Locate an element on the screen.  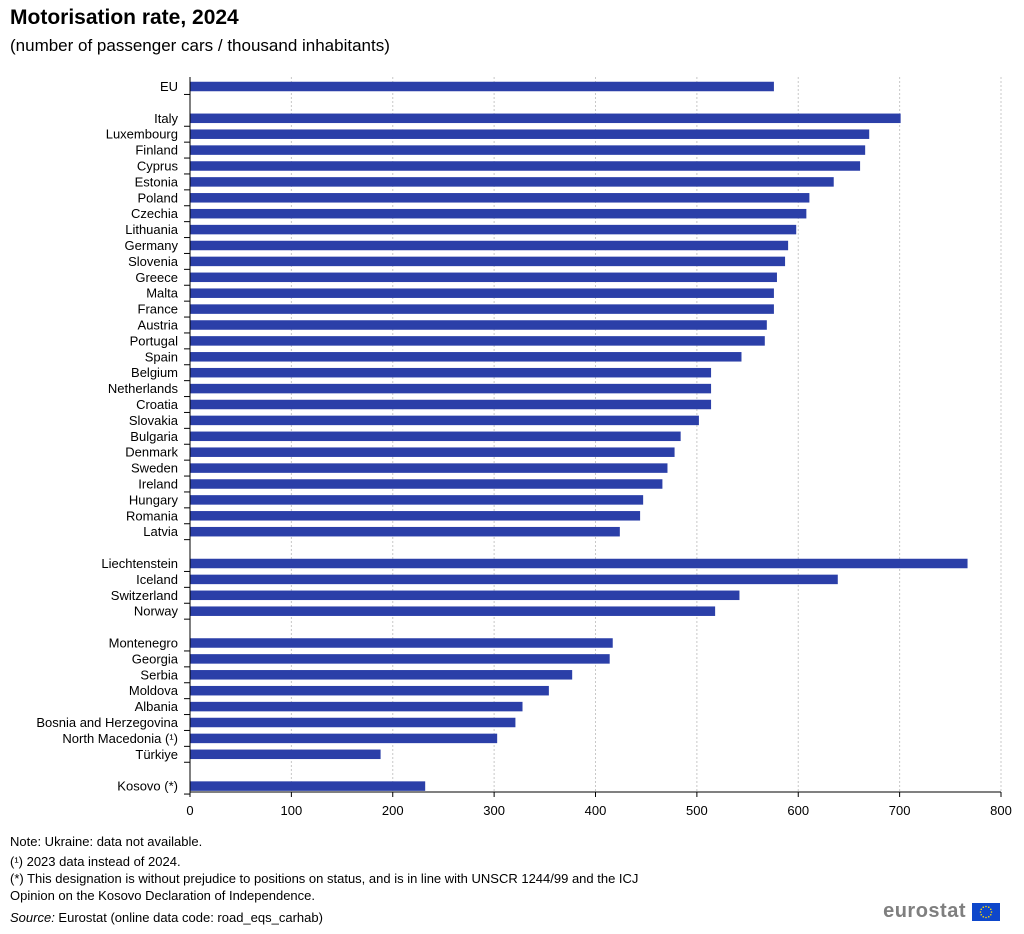
category-label: Latvia is located at coordinates (160, 531).